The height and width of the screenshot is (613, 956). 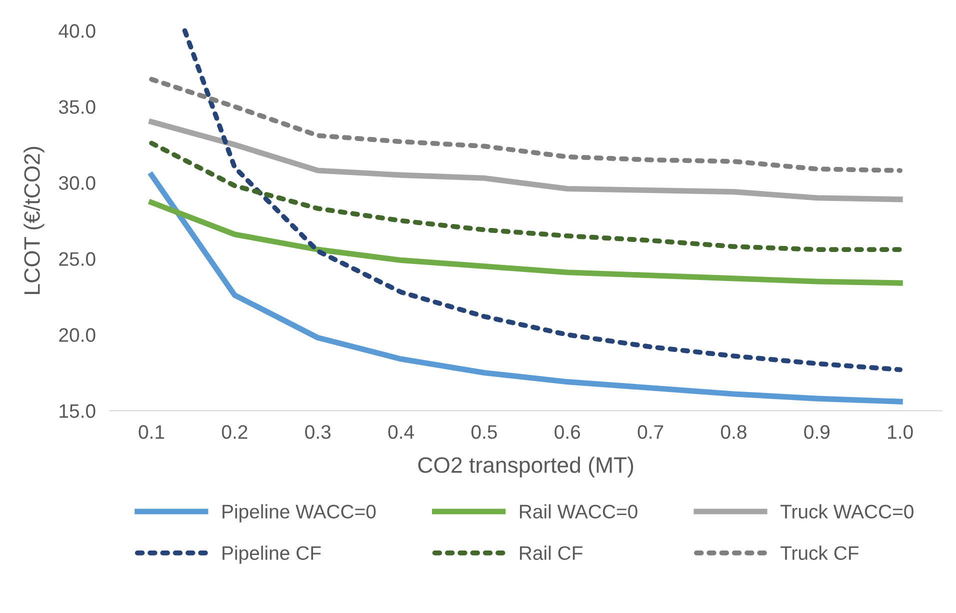 I want to click on y-tick-label: 30.0, so click(x=77, y=183).